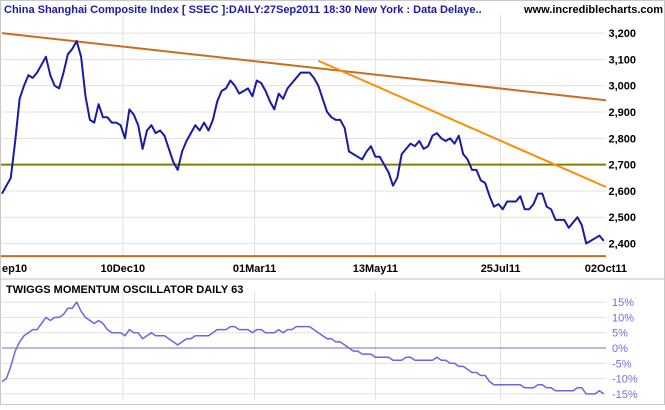 This screenshot has width=665, height=410. Describe the element at coordinates (593, 10) in the screenshot. I see `watermark-text: www.incrediblecharts.com` at that location.